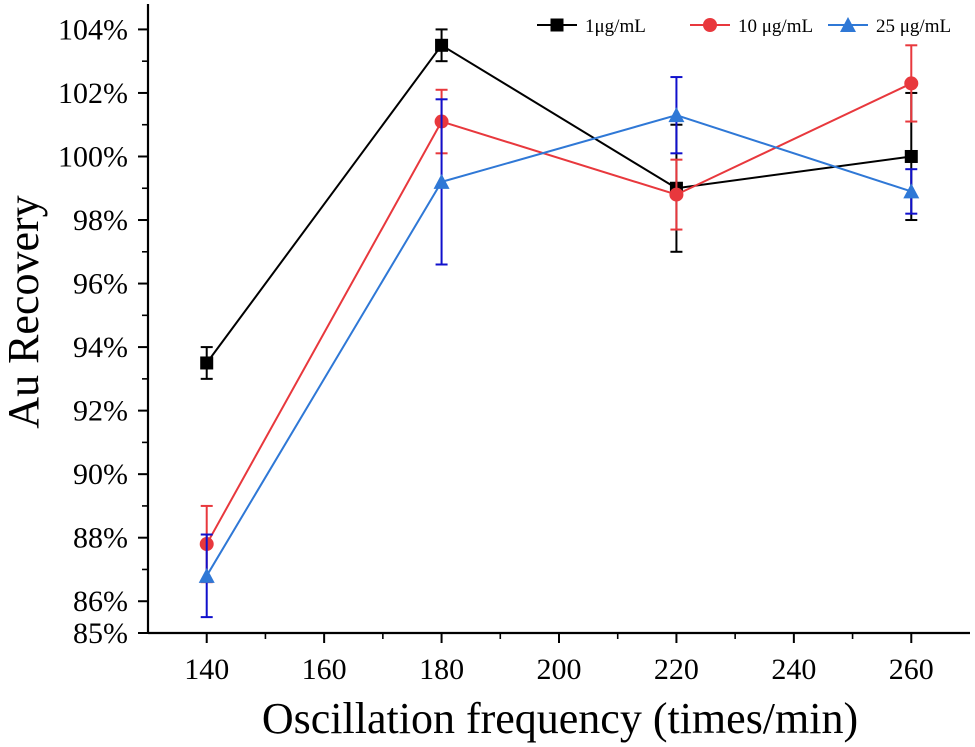 This screenshot has width=975, height=747. What do you see at coordinates (793, 669) in the screenshot?
I see `x-tick-label: 240` at bounding box center [793, 669].